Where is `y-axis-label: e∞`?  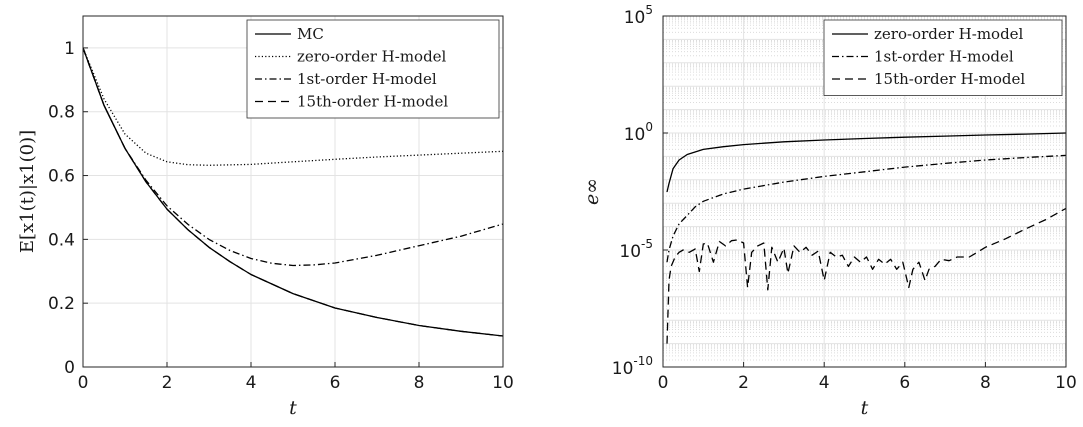
y-axis-label: e∞ is located at coordinates (592, 191).